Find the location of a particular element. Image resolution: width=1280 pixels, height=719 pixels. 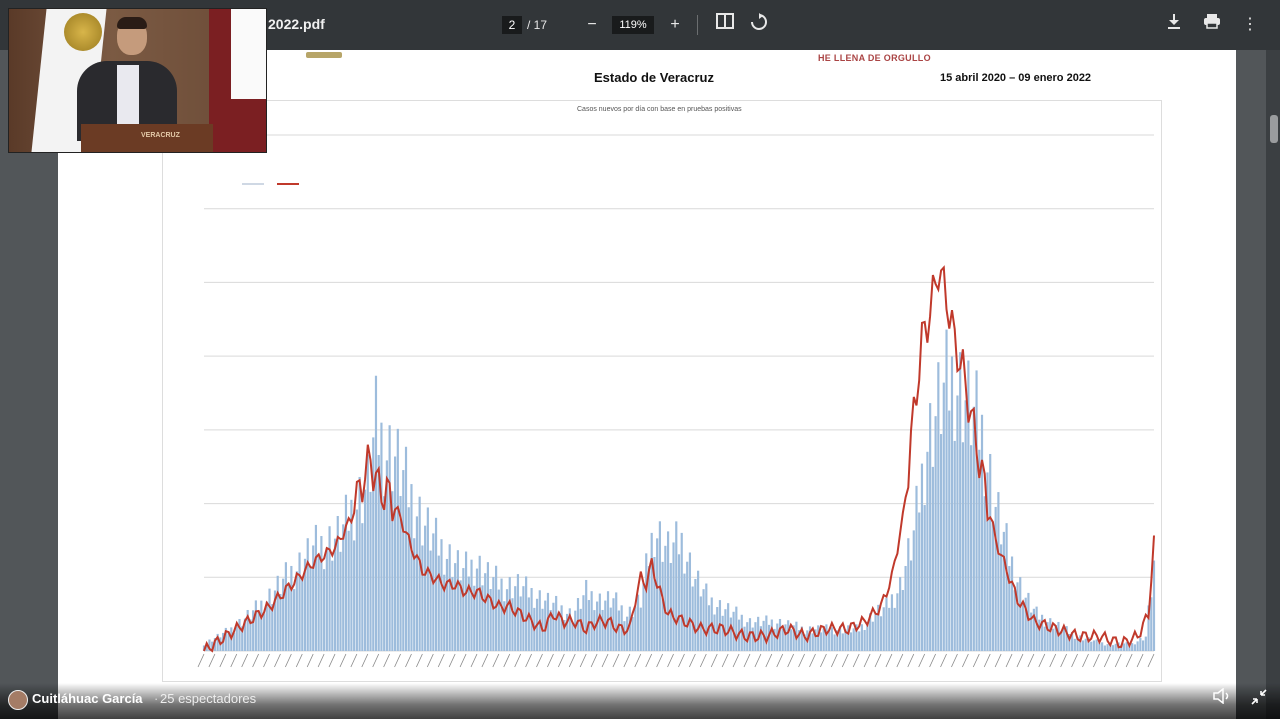

zoom-out-icon: − is located at coordinates (592, 24).